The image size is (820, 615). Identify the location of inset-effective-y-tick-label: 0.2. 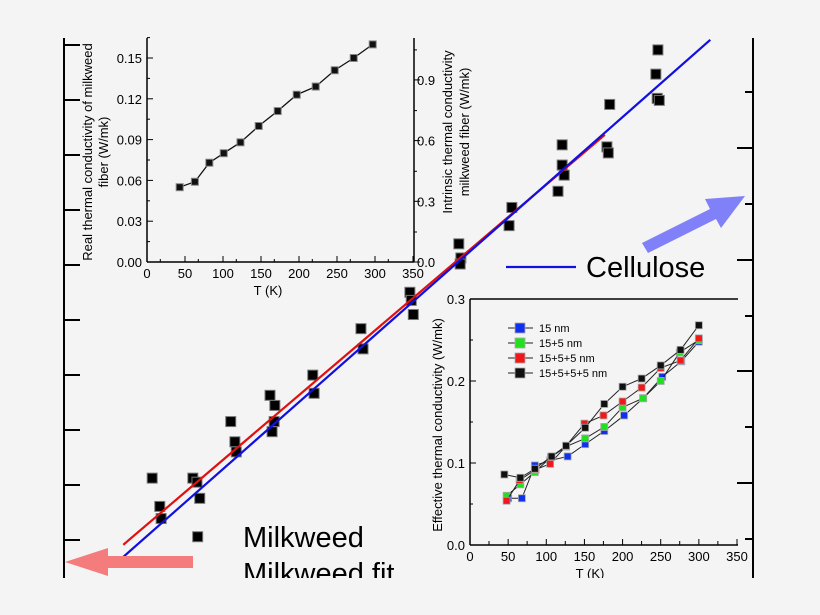
(456, 381).